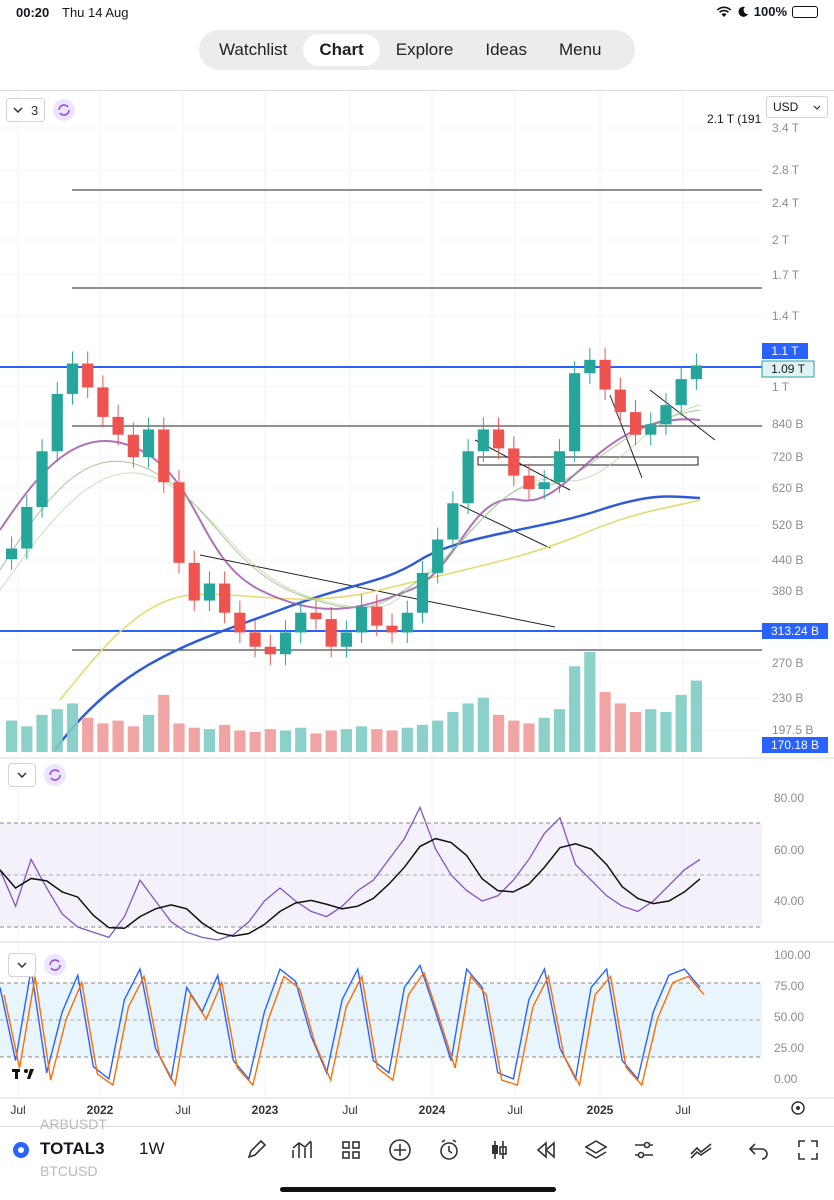 This screenshot has height=1200, width=834. I want to click on alert-button, so click(449, 1150).